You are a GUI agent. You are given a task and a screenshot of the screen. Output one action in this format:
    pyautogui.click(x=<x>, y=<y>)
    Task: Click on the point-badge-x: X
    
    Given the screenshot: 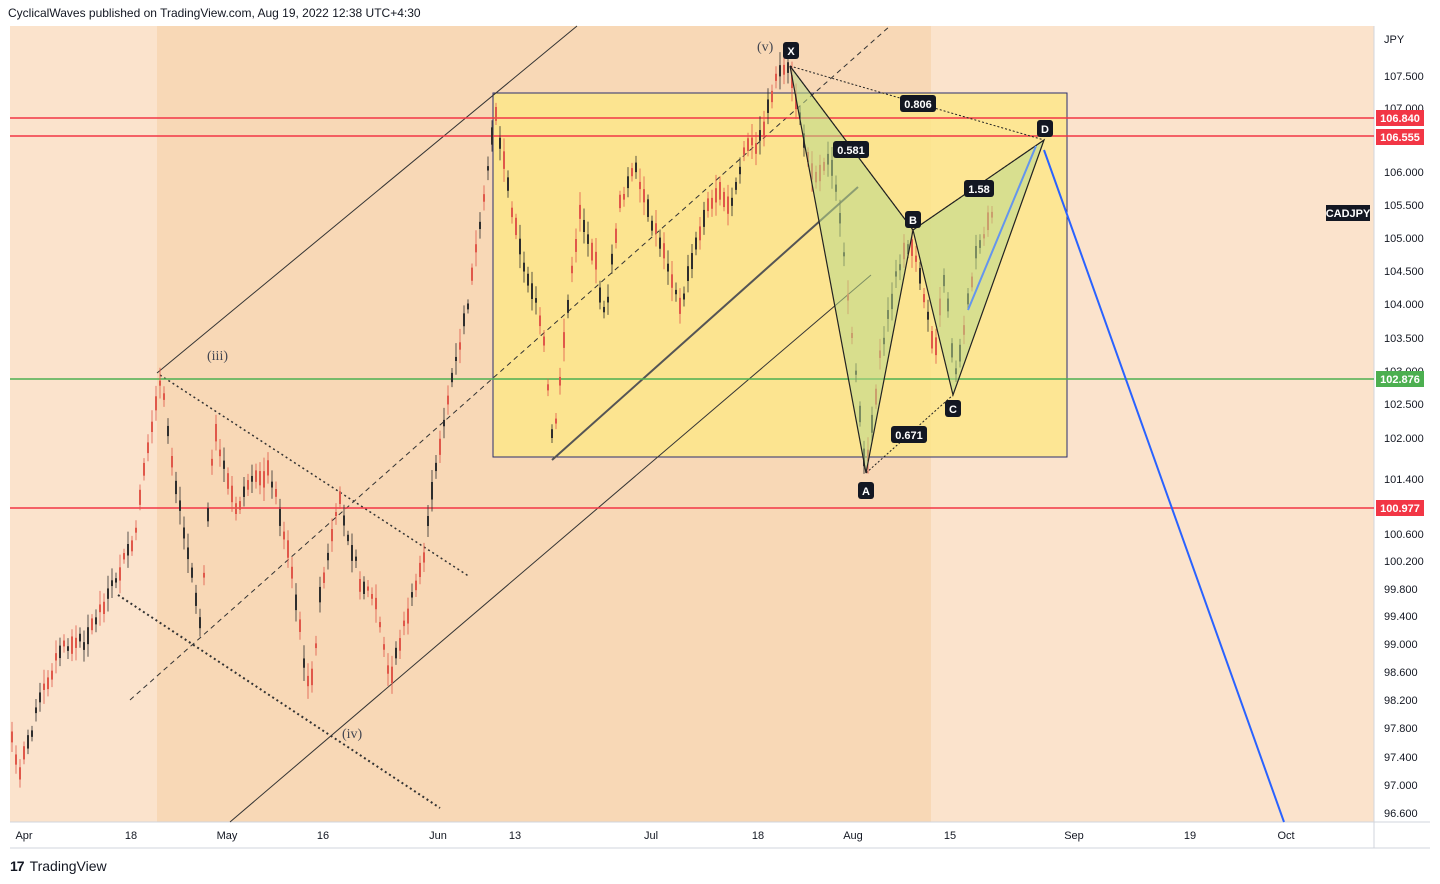 What is the action you would take?
    pyautogui.click(x=791, y=50)
    